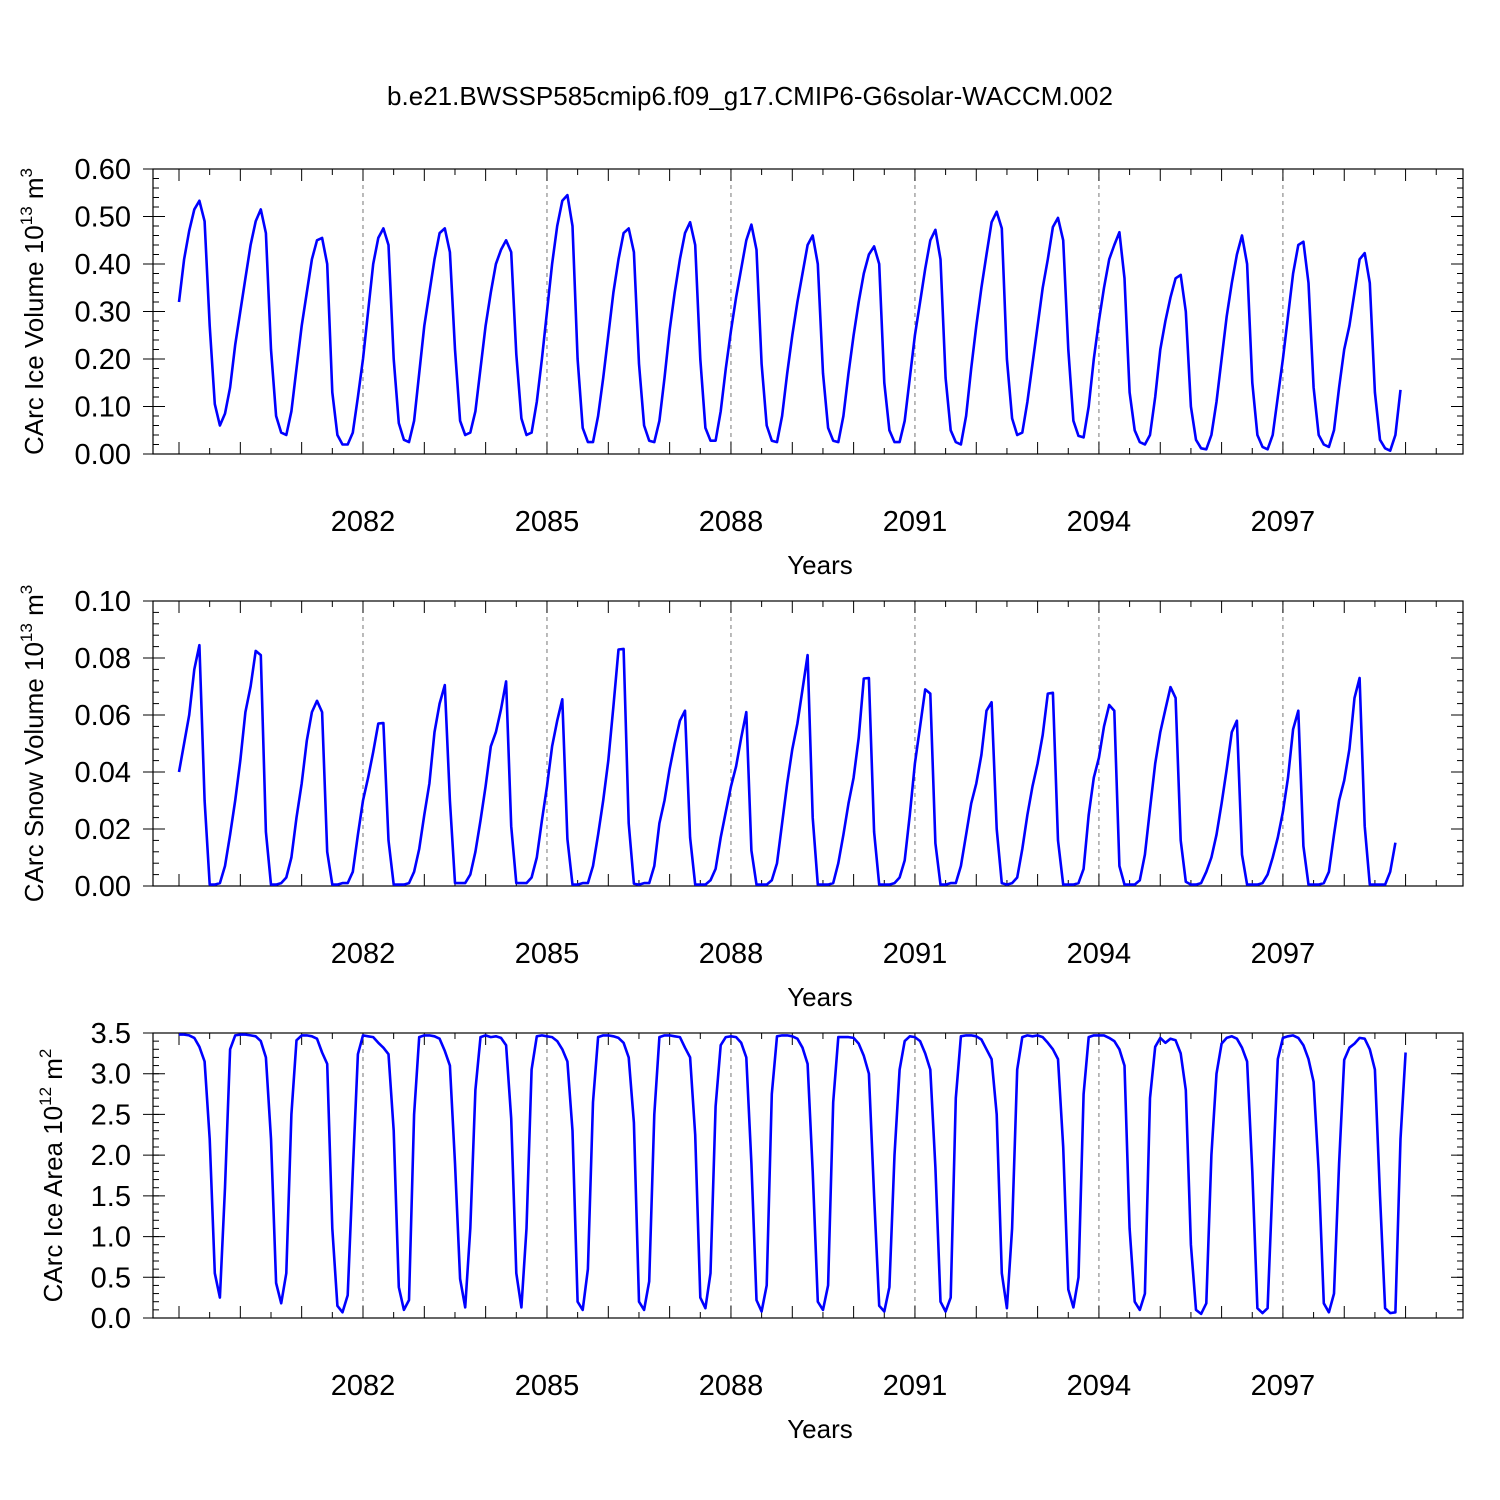 This screenshot has height=1500, width=1500. What do you see at coordinates (103, 887) in the screenshot?
I see `snow-volume-y-tick-label: 0.00` at bounding box center [103, 887].